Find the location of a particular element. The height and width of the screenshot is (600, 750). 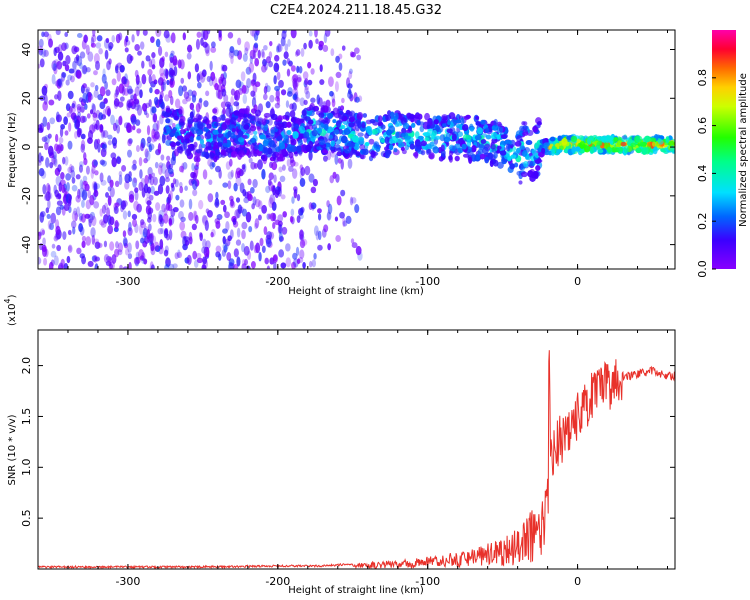

colorbar-tick-label: 0.2 is located at coordinates (702, 221).